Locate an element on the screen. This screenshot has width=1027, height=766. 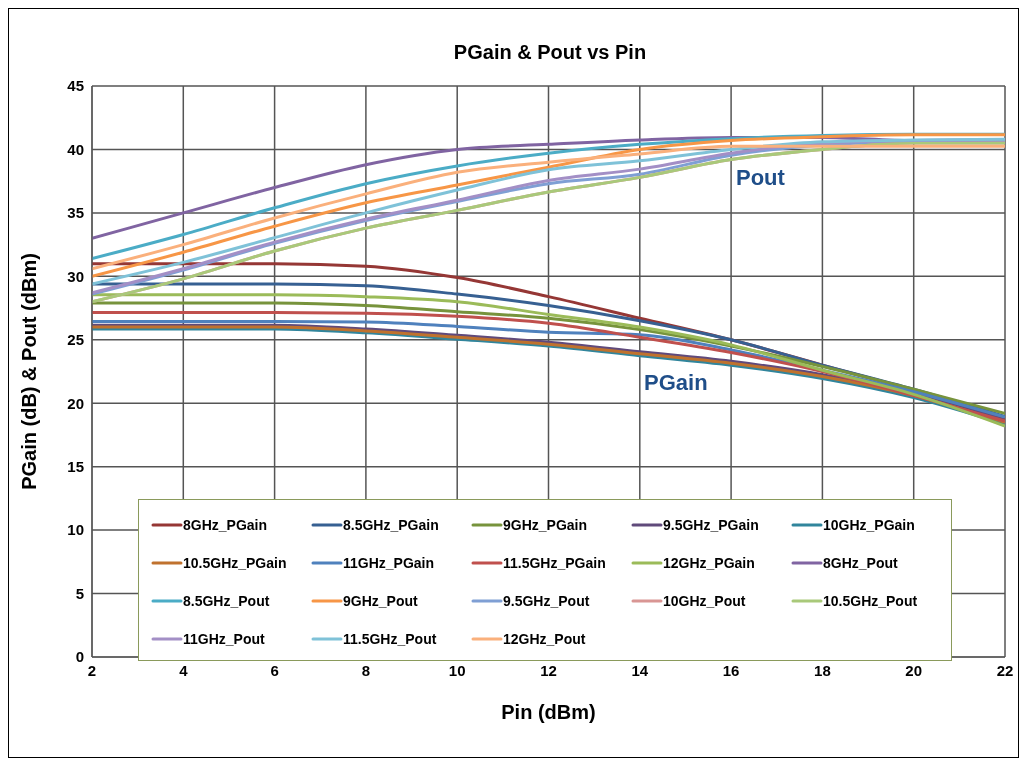
x-tick-label: 22 is located at coordinates (1005, 670).